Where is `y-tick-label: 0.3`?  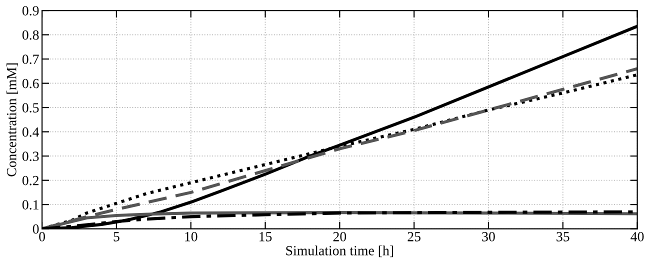 y-tick-label: 0.3 is located at coordinates (30, 157).